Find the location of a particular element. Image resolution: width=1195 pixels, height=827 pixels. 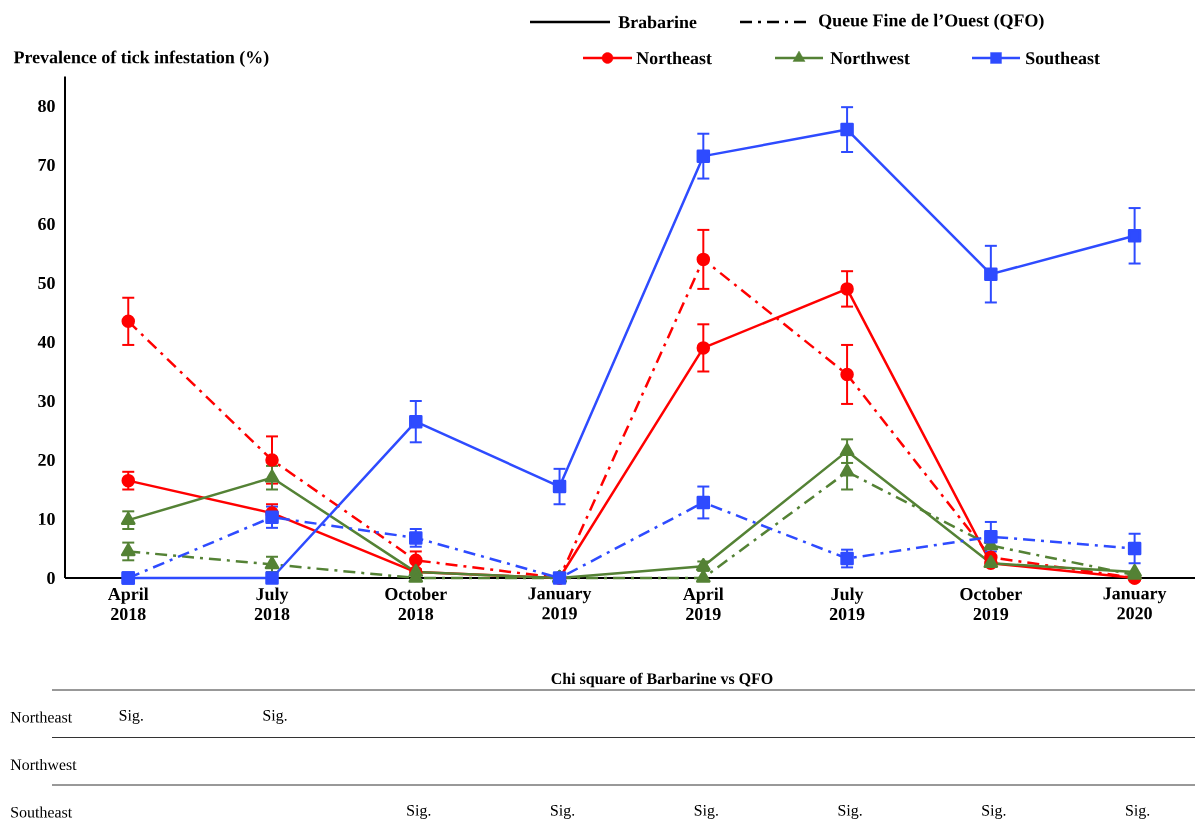

text: Northeast is located at coordinates (41, 717).